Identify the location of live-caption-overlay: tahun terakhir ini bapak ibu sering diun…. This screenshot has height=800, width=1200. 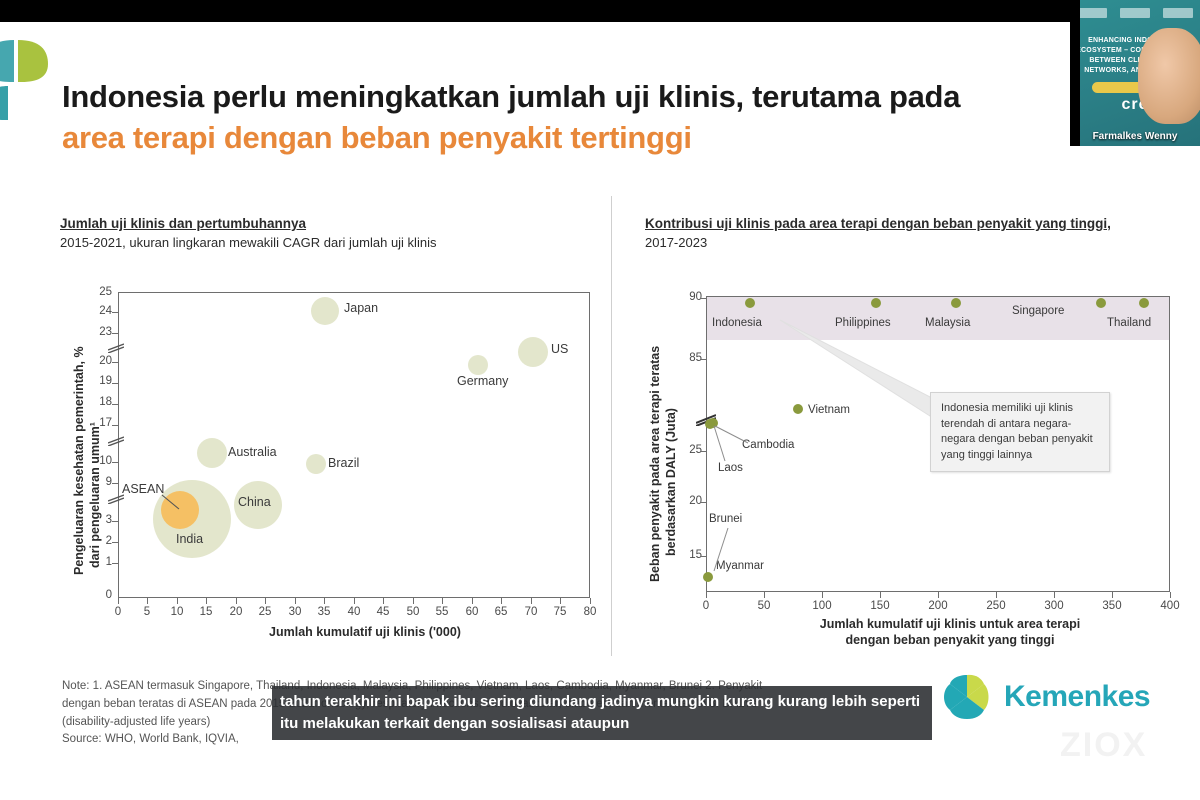
(602, 713).